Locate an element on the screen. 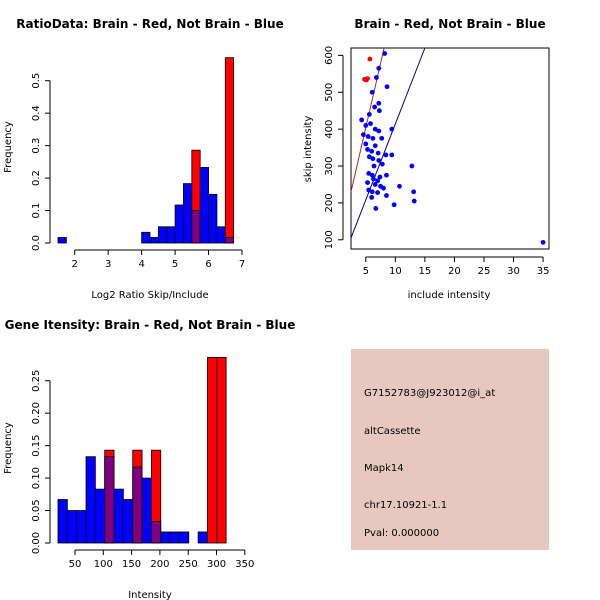  scatter-regression-lines is located at coordinates (388, 143).